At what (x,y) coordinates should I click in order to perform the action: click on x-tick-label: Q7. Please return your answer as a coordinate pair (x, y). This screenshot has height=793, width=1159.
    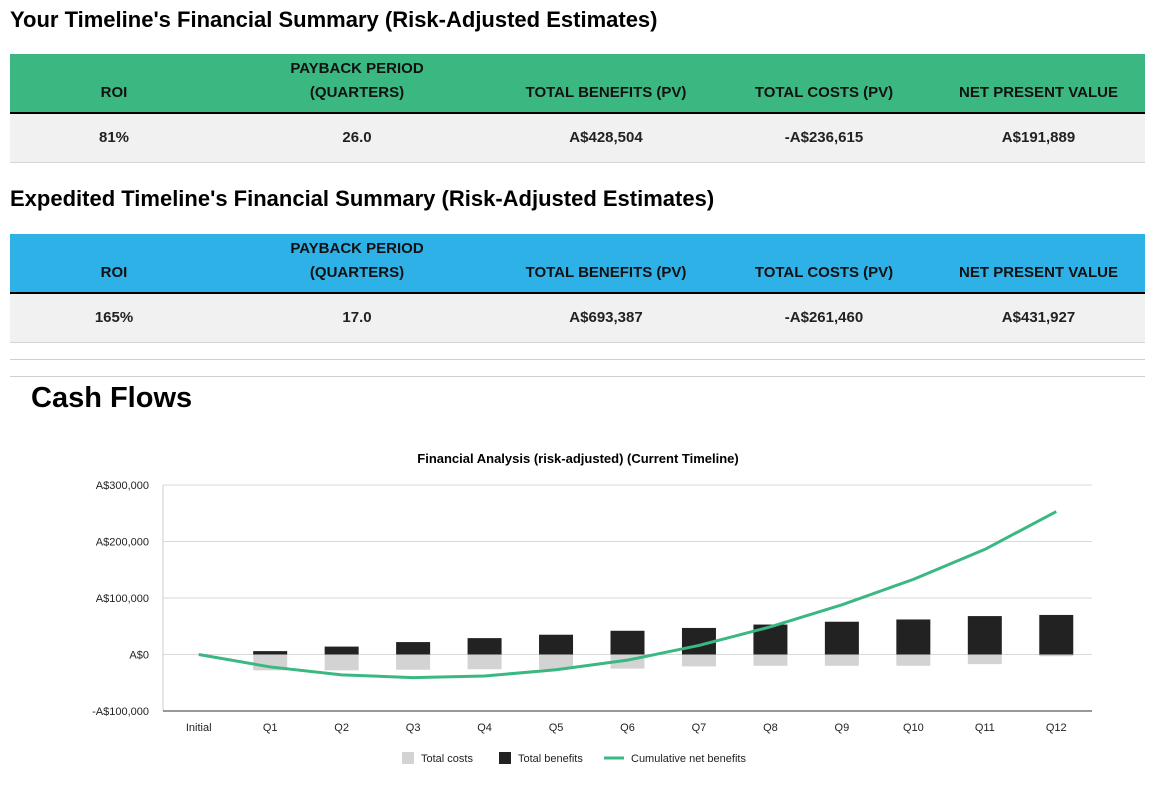
    Looking at the image, I should click on (699, 728).